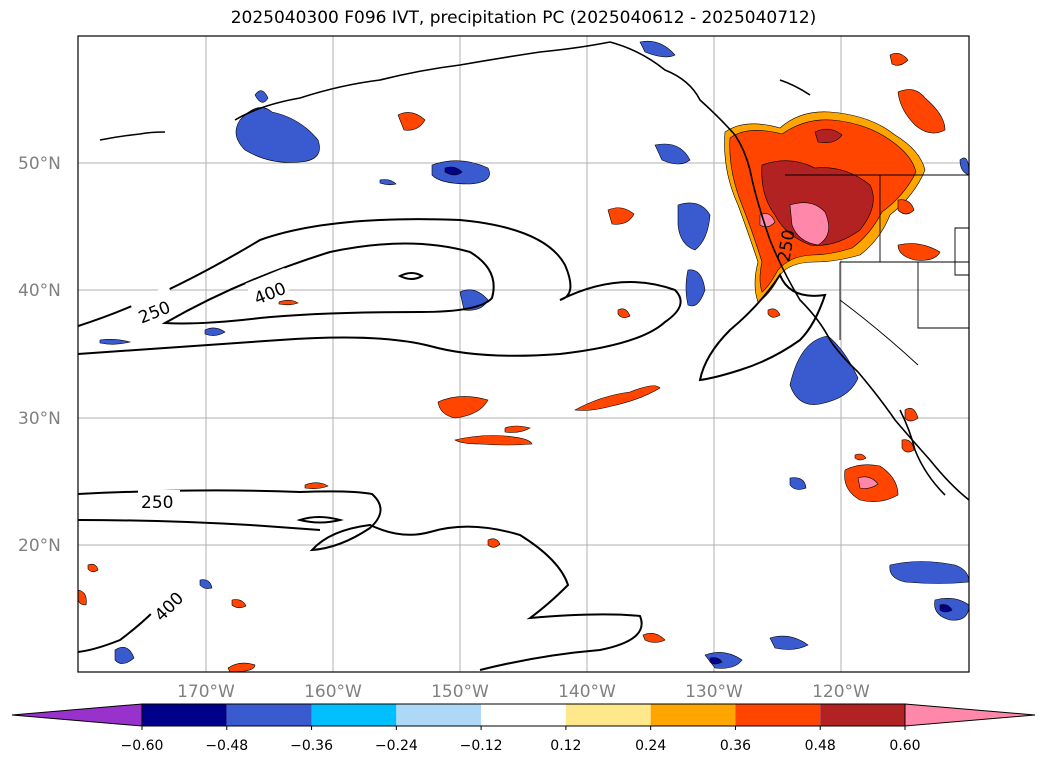 The height and width of the screenshot is (765, 1047). What do you see at coordinates (157, 503) in the screenshot?
I see `ivt-label-250-lower: 250` at bounding box center [157, 503].